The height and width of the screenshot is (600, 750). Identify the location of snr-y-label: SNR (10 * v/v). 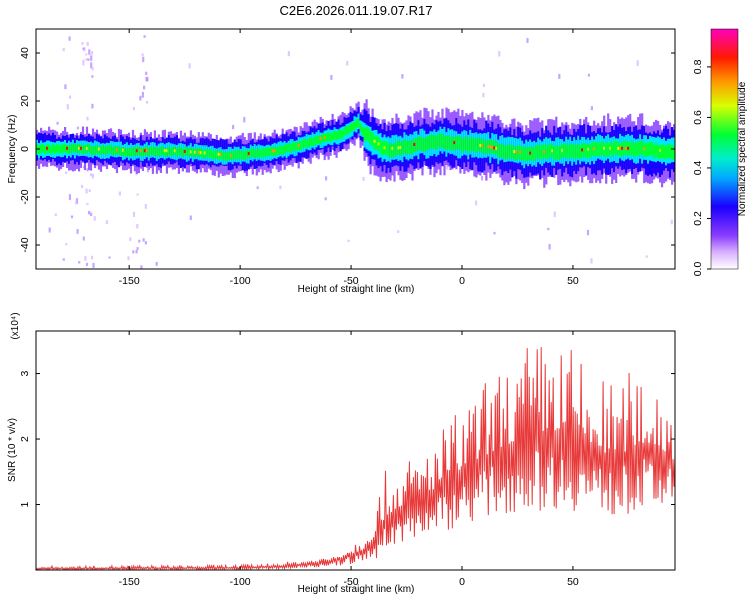
(12, 450).